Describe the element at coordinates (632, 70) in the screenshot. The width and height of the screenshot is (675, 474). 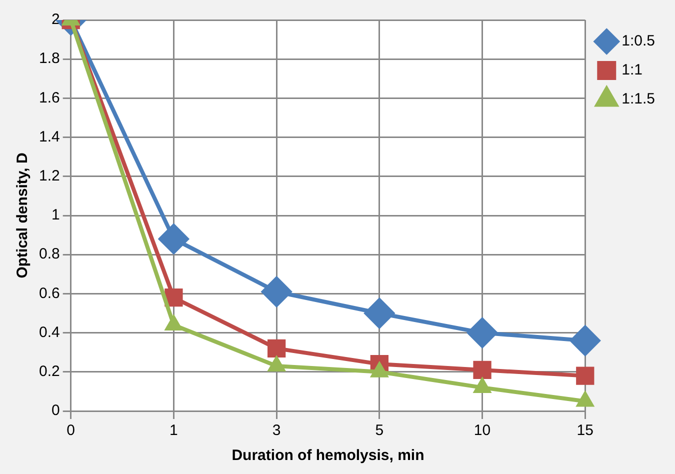
I see `legend-label: 1:1` at that location.